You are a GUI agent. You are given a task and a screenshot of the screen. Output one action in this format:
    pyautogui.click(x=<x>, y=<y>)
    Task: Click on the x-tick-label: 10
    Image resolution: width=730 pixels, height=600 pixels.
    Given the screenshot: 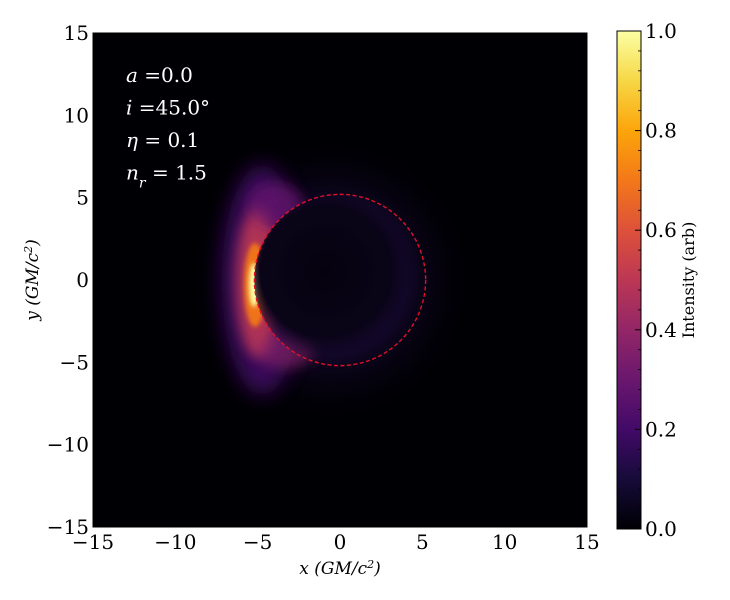 What is the action you would take?
    pyautogui.click(x=504, y=542)
    